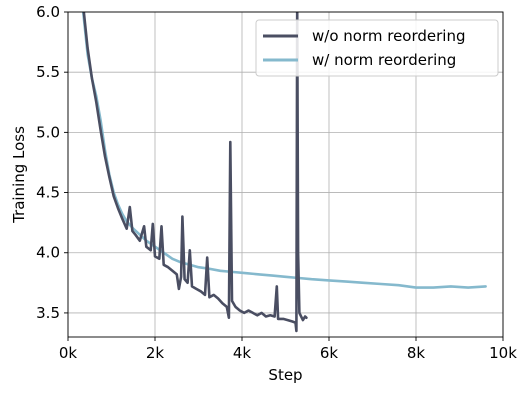 The width and height of the screenshot is (523, 404). What do you see at coordinates (416, 353) in the screenshot?
I see `x-tick-label: 8k` at bounding box center [416, 353].